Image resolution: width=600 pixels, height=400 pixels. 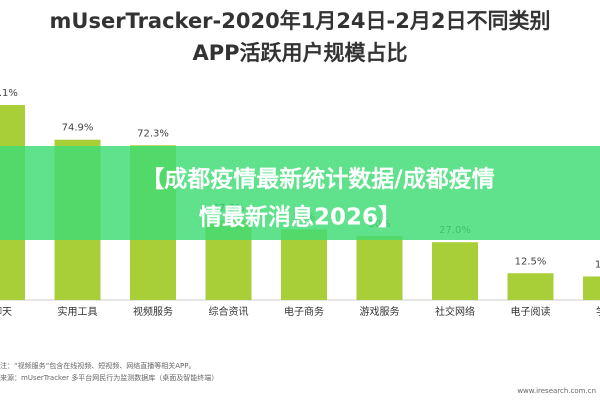 What do you see at coordinates (97, 365) in the screenshot?
I see `footnote: 注：“视频服务”包含在线视频、短视频、网络直播等相关APP。` at bounding box center [97, 365].